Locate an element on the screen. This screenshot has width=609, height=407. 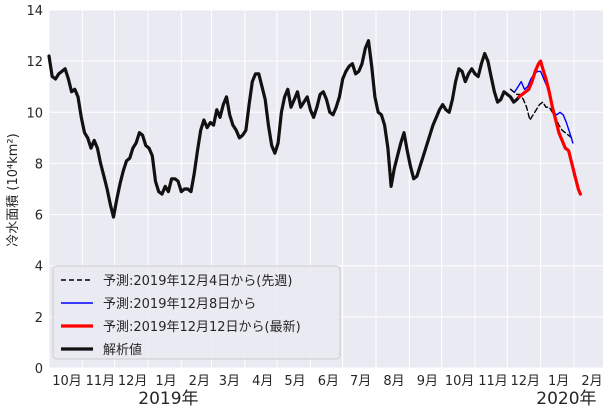
x-tick-label: 4月 is located at coordinates (262, 381).